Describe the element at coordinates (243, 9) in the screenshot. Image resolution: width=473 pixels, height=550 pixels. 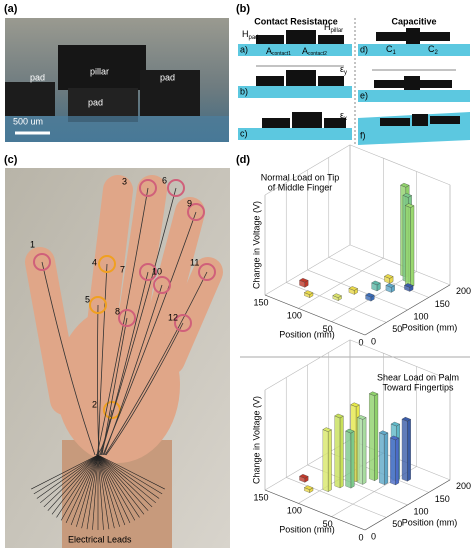
I see `panel-label: (b)` at that location.